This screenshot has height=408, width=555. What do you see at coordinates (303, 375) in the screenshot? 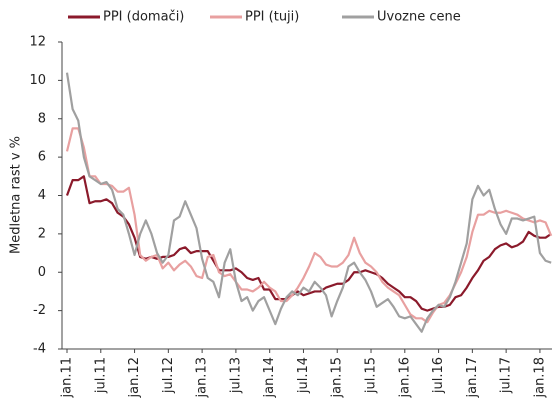
I see `x-tick-label: jul.14` at bounding box center [303, 375].